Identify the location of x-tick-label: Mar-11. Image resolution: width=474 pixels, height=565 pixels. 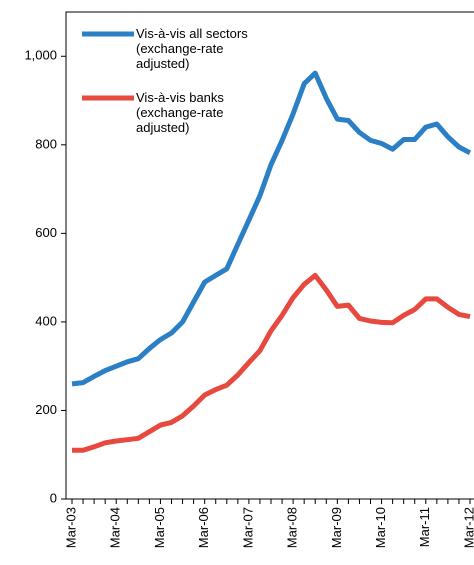
(424, 527).